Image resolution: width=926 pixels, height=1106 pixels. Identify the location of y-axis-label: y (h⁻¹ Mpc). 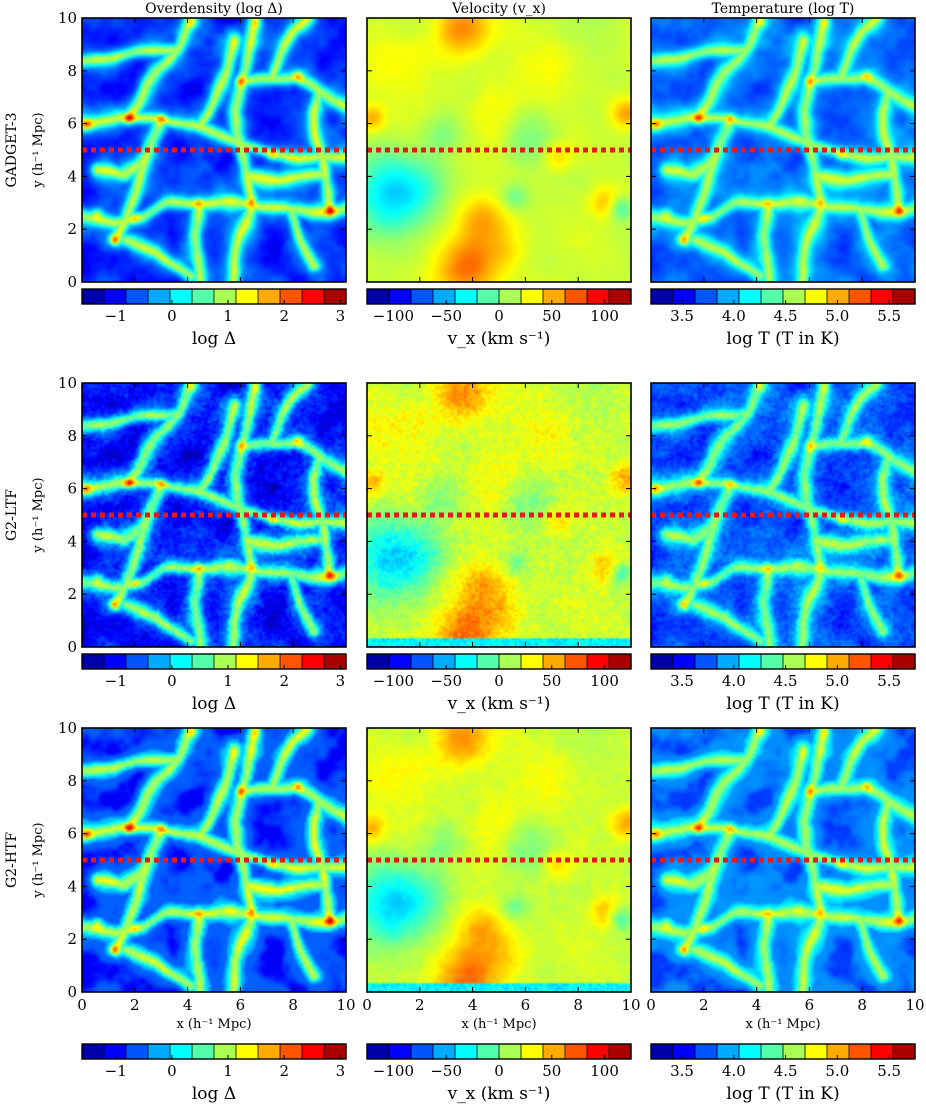
(38, 150).